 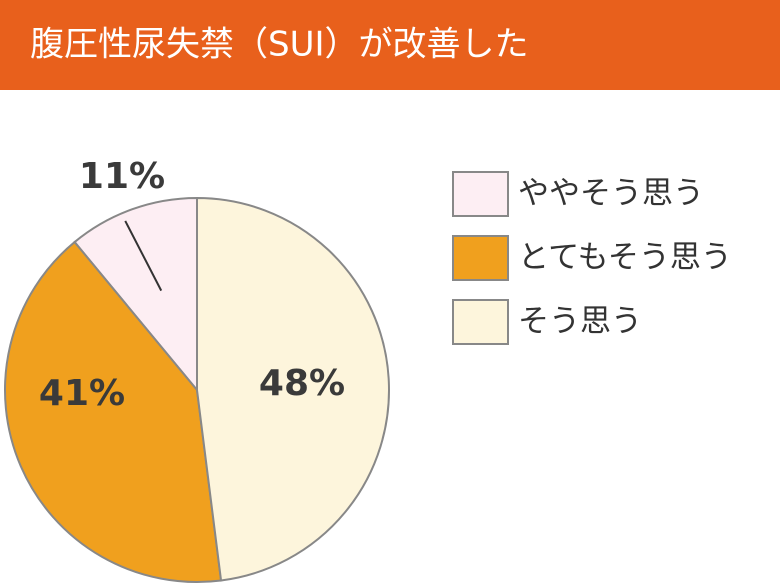 I want to click on legend-label: とてもそう思う, so click(x=625, y=258).